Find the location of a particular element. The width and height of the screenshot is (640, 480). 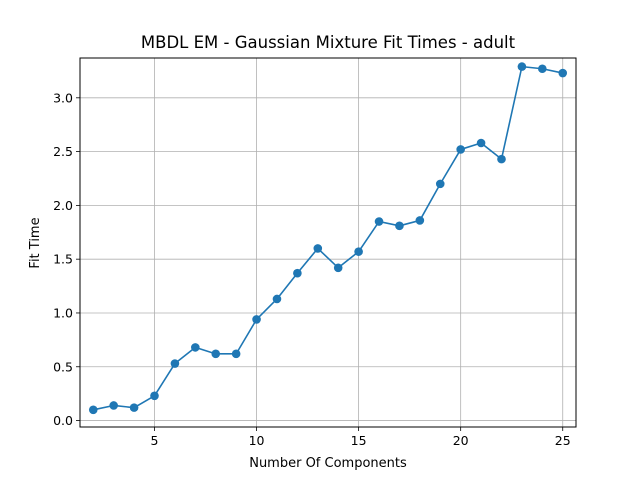

x-tick-label: 10 is located at coordinates (257, 440).